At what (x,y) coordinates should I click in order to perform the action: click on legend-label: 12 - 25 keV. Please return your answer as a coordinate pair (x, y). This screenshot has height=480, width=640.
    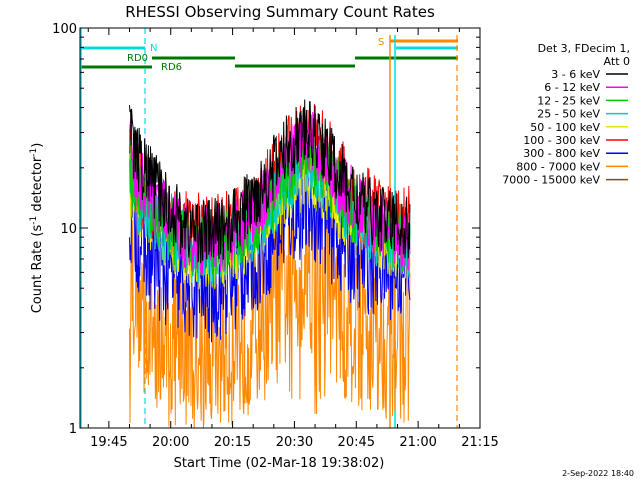
    Looking at the image, I should click on (568, 100).